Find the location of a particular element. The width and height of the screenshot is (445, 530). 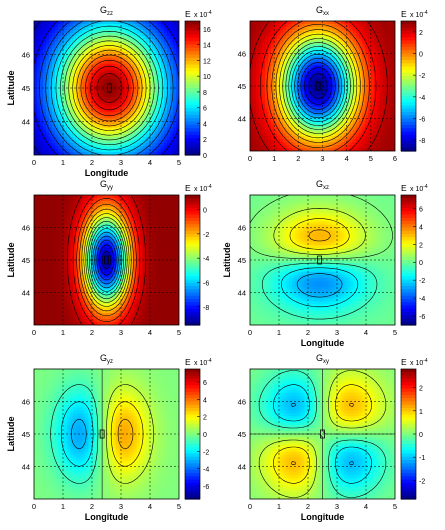

x-tick-label: 2 is located at coordinates (92, 162).